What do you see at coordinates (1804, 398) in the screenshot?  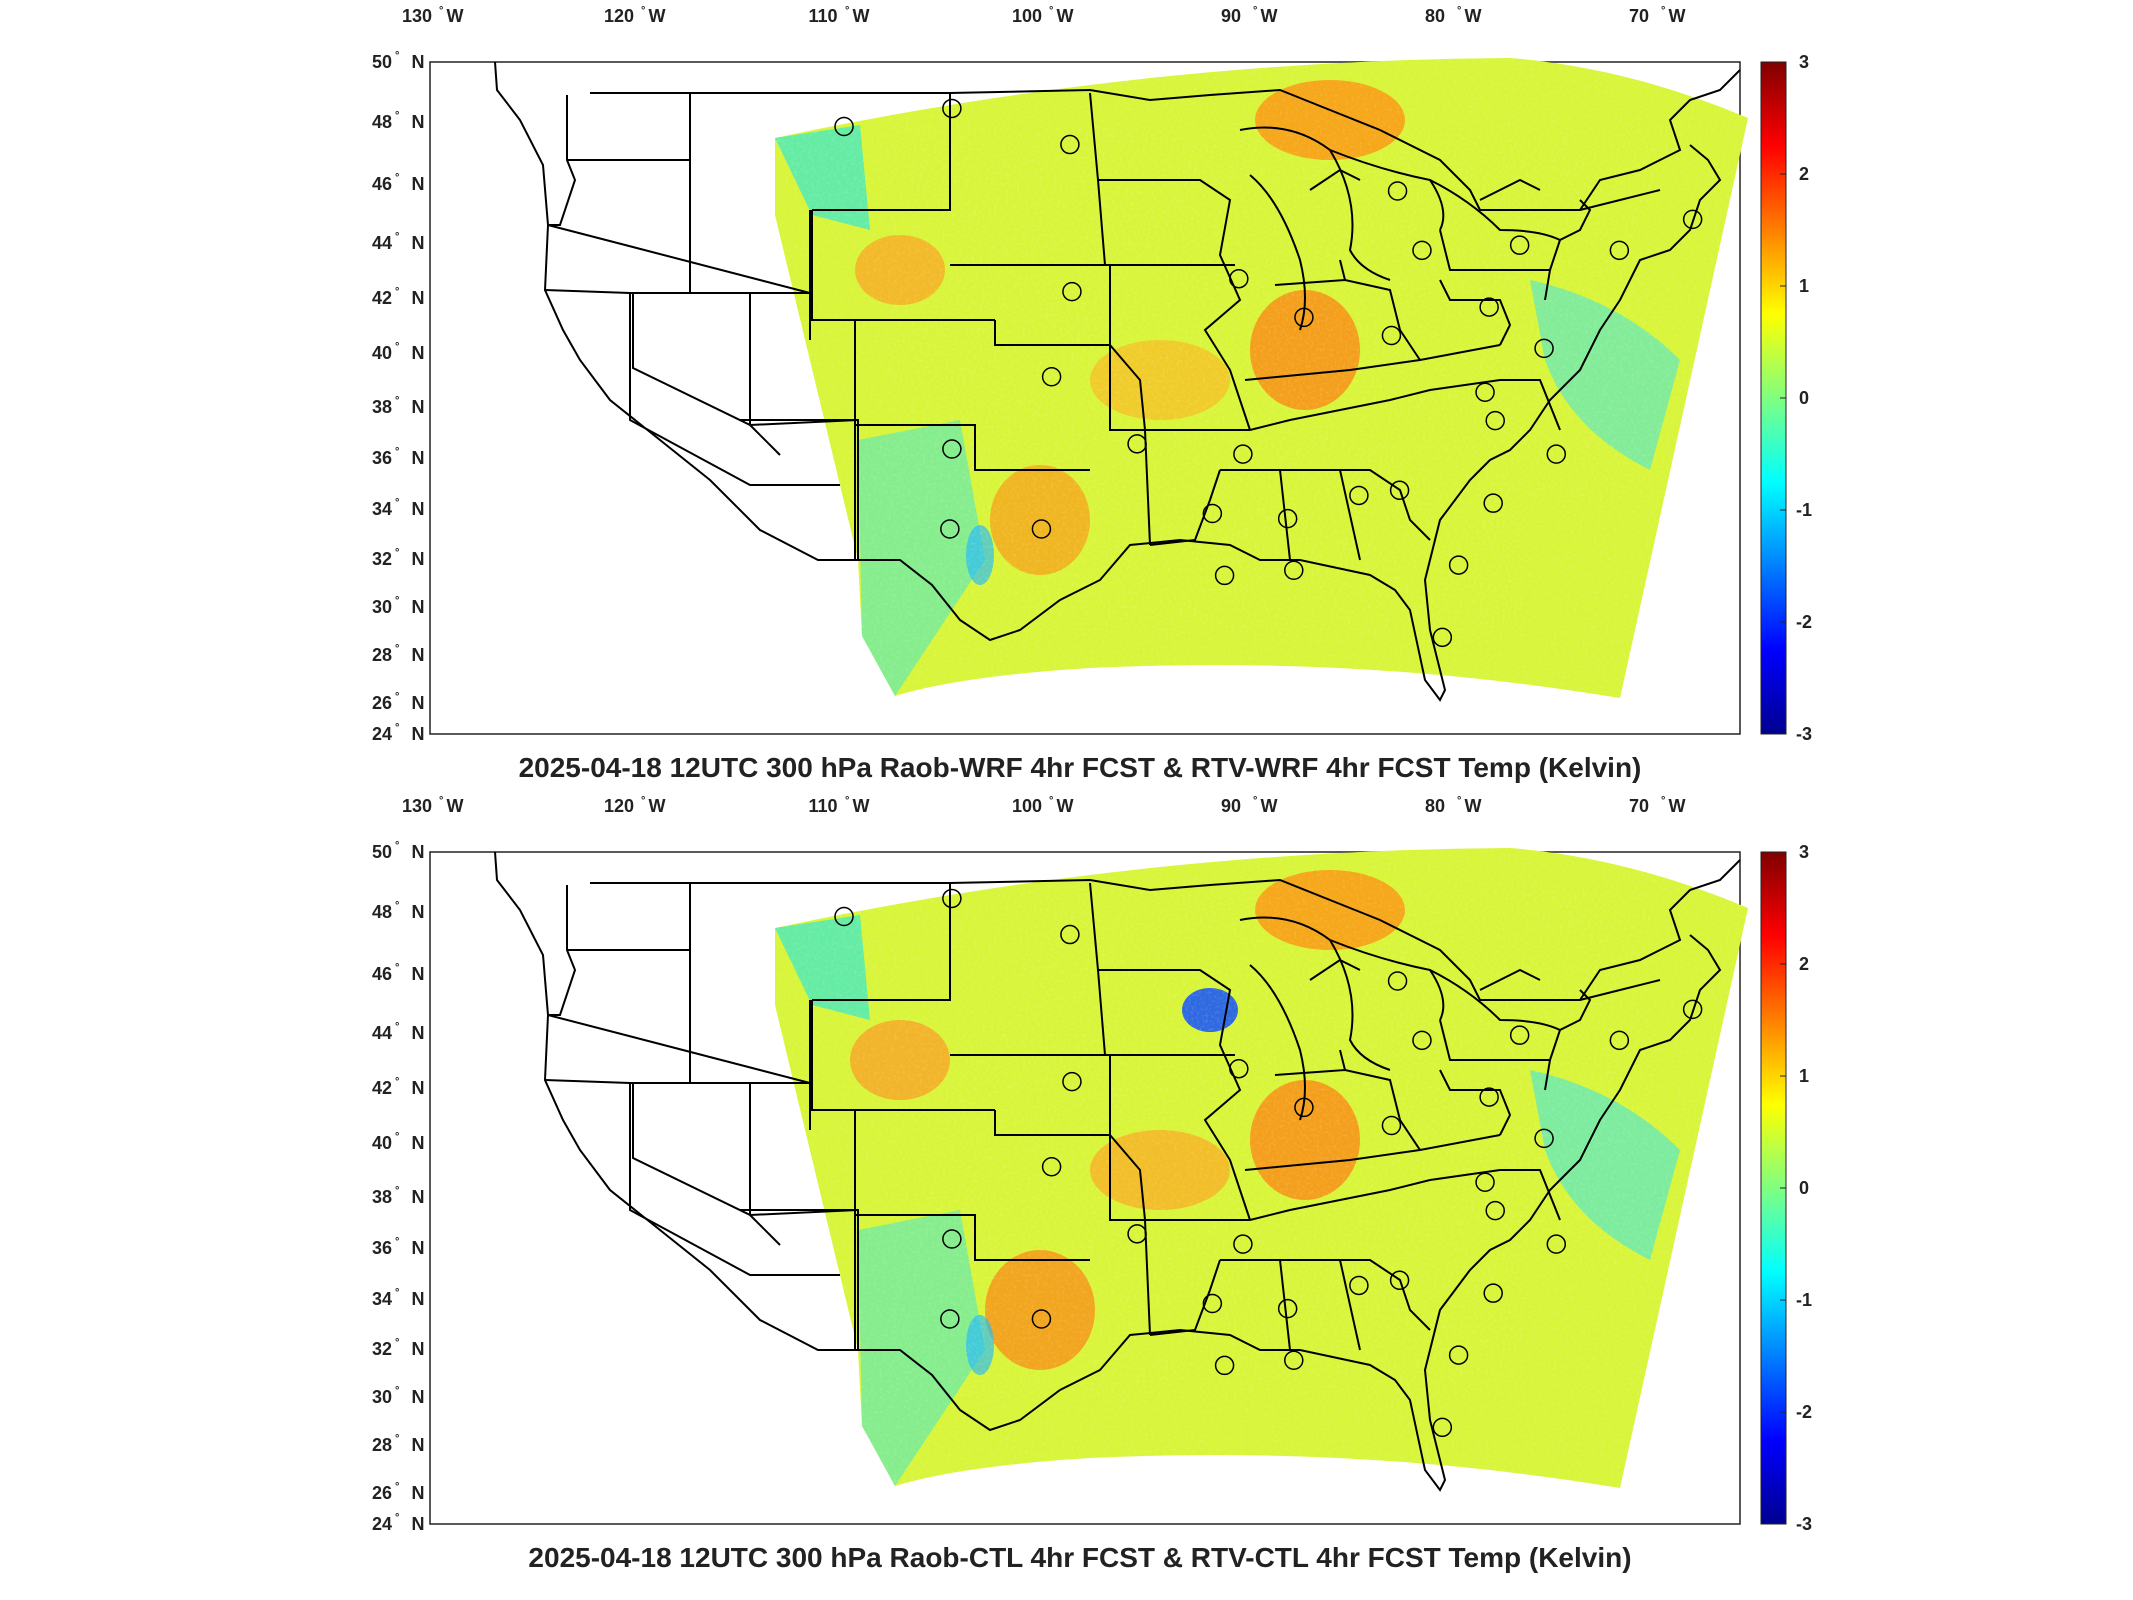 I see `colorbar-tick-label: 0` at bounding box center [1804, 398].